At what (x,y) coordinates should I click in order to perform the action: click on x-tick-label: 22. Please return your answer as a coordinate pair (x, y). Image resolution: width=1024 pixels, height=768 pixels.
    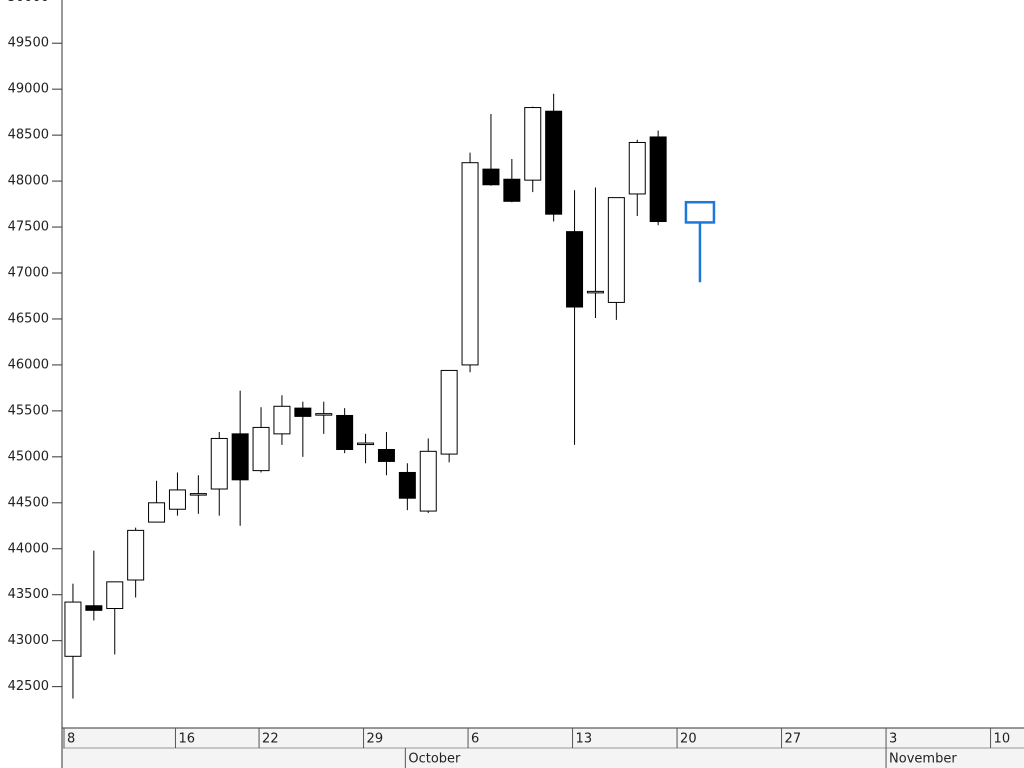
    Looking at the image, I should click on (270, 739).